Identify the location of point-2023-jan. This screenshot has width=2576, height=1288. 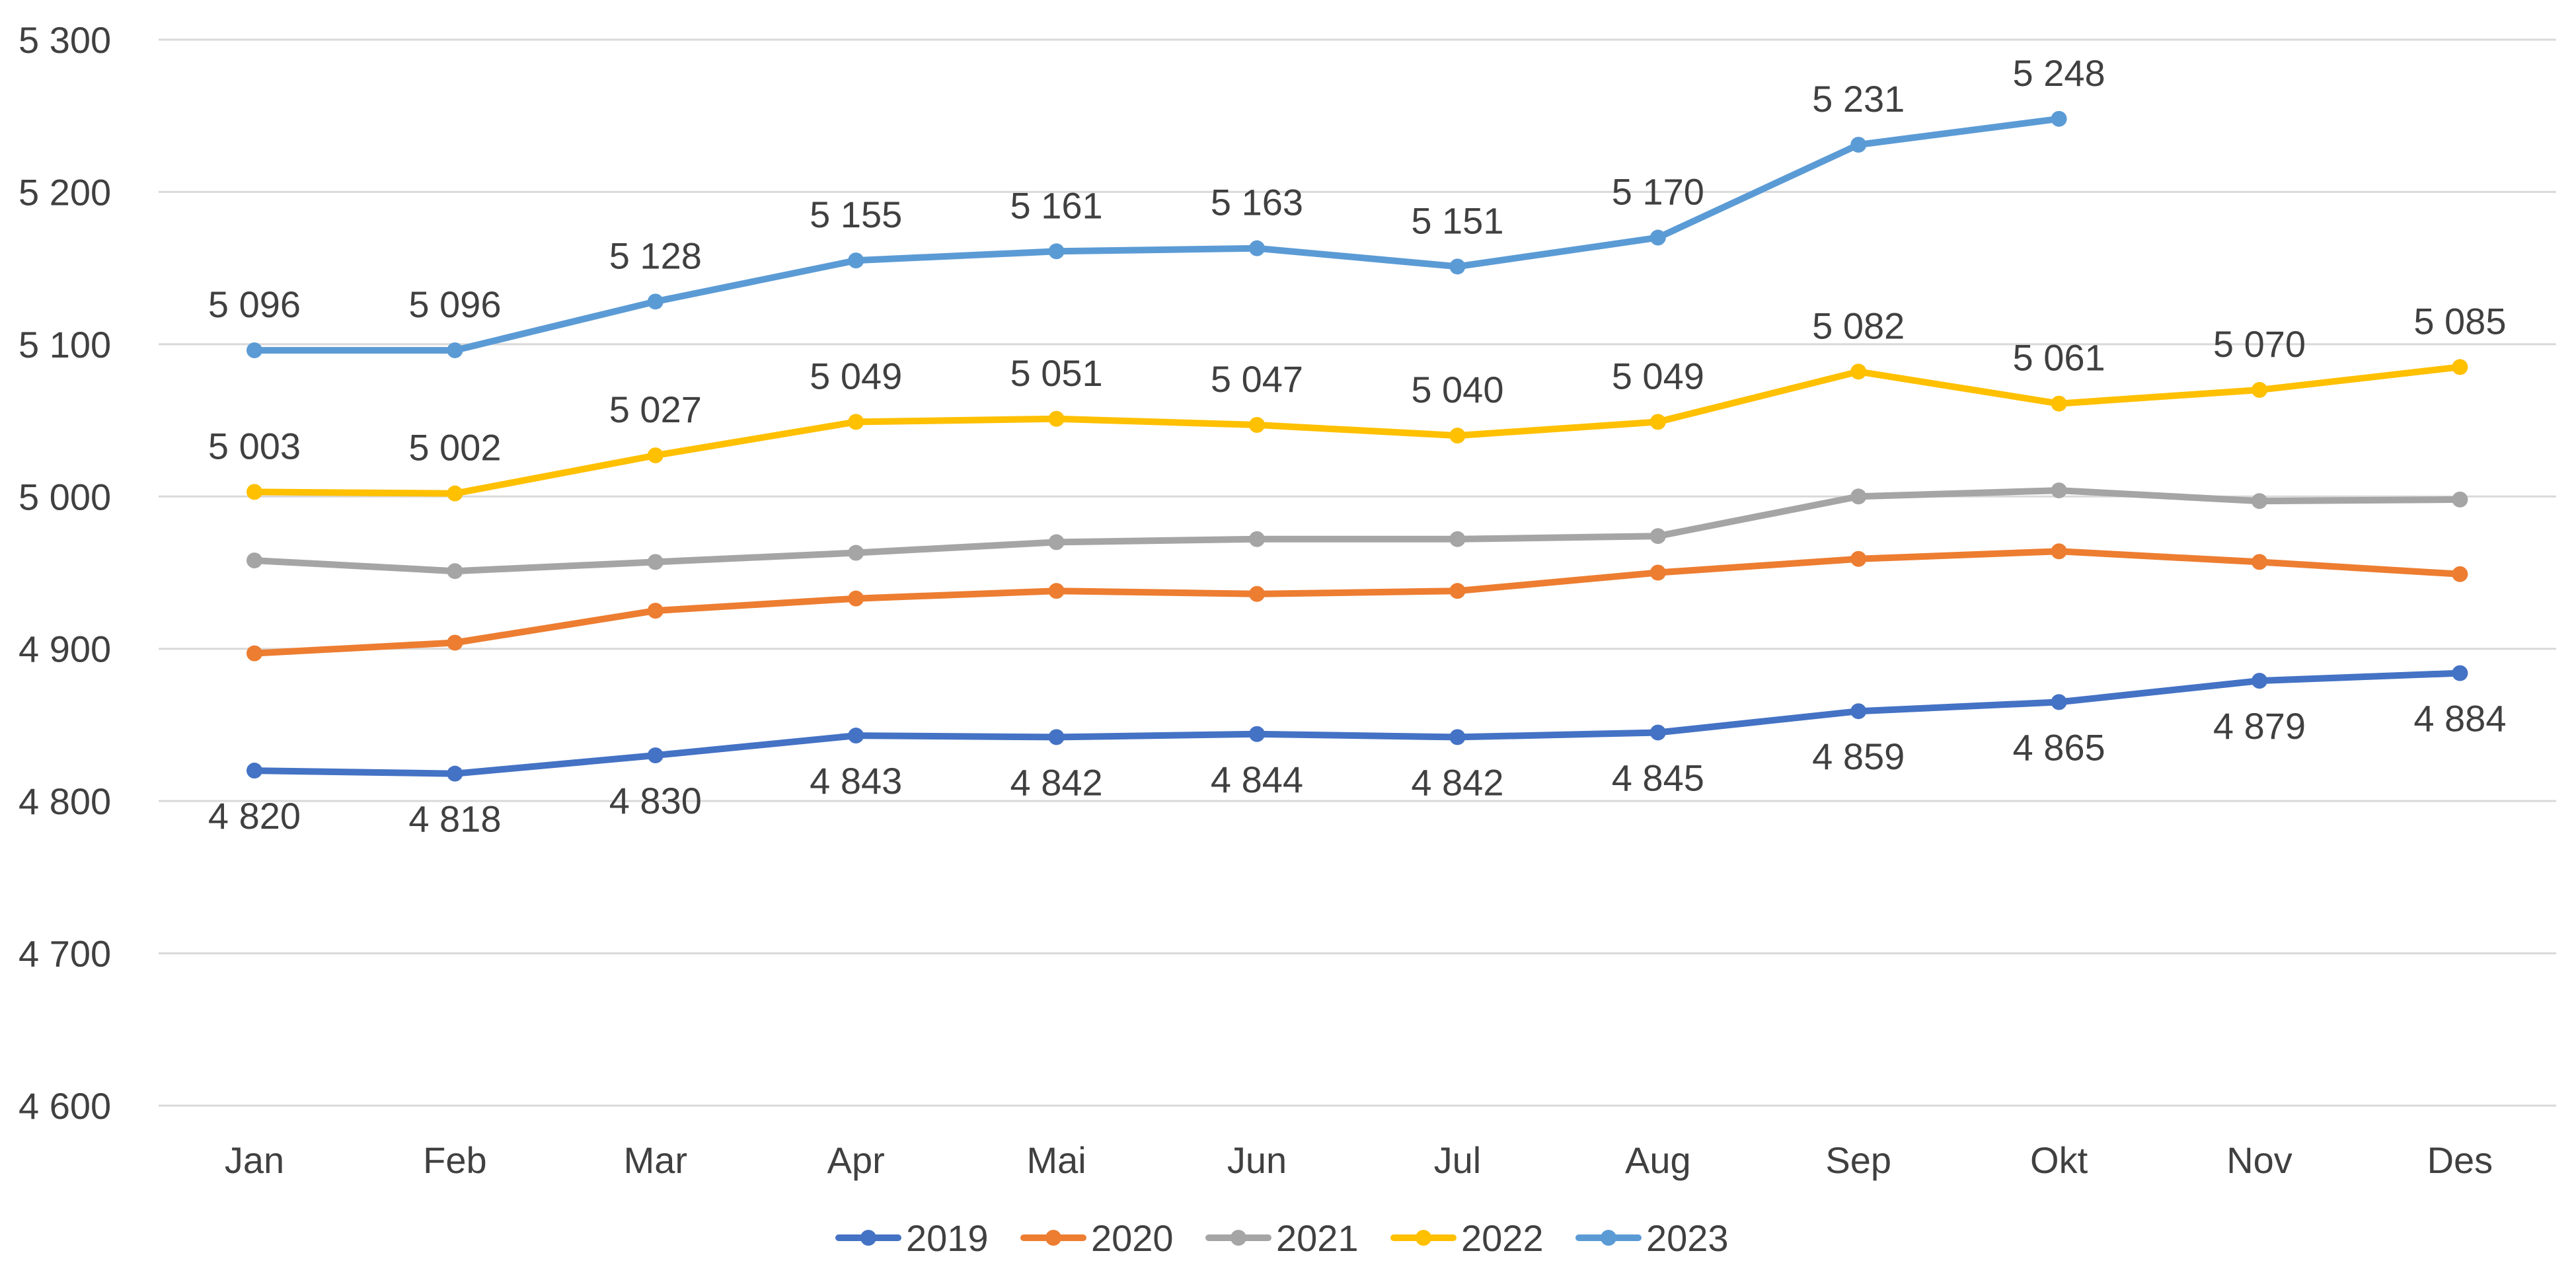
(254, 350).